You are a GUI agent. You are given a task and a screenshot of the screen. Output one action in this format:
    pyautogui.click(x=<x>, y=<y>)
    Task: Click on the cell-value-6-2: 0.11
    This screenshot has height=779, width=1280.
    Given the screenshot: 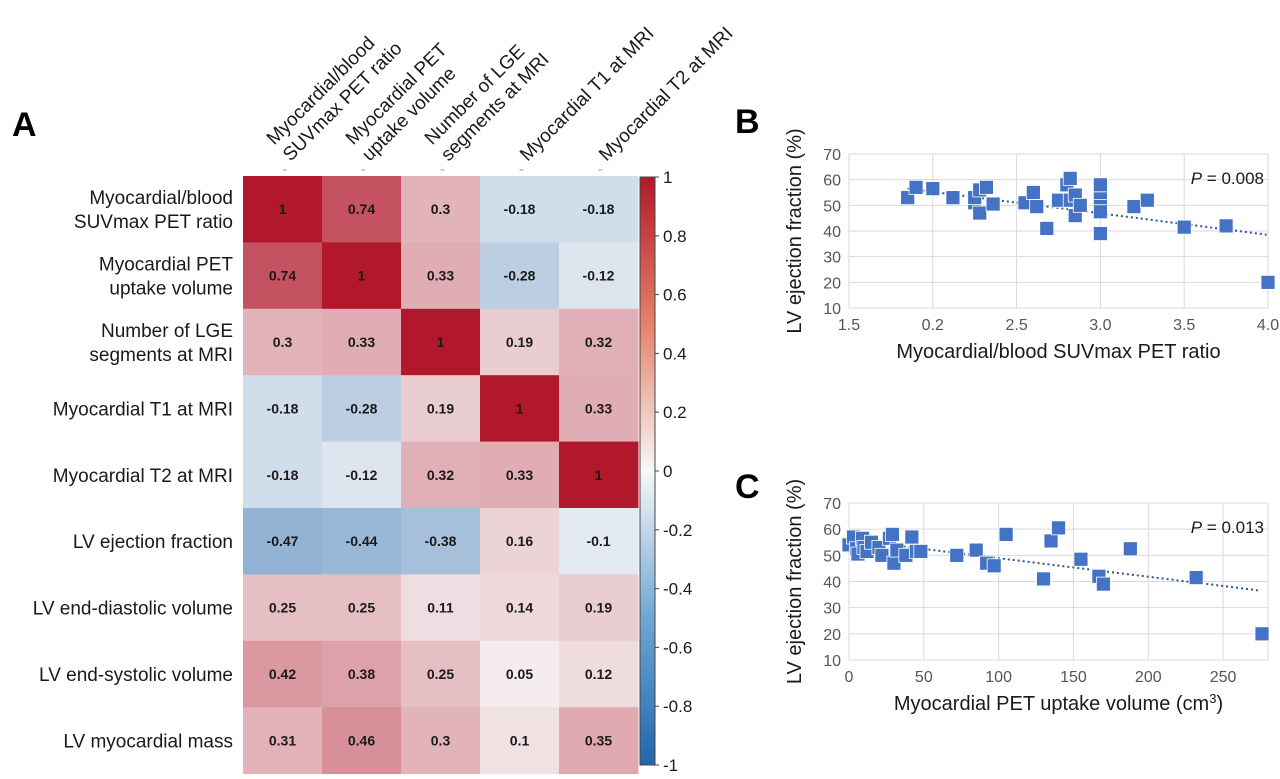 What is the action you would take?
    pyautogui.click(x=440, y=608)
    